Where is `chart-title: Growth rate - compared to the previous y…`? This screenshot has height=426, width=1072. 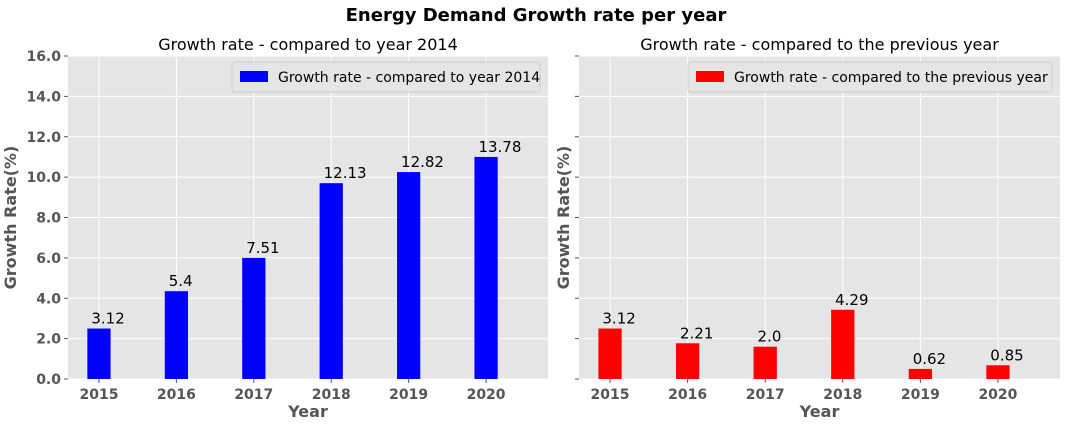
chart-title: Growth rate - compared to the previous y… is located at coordinates (819, 44).